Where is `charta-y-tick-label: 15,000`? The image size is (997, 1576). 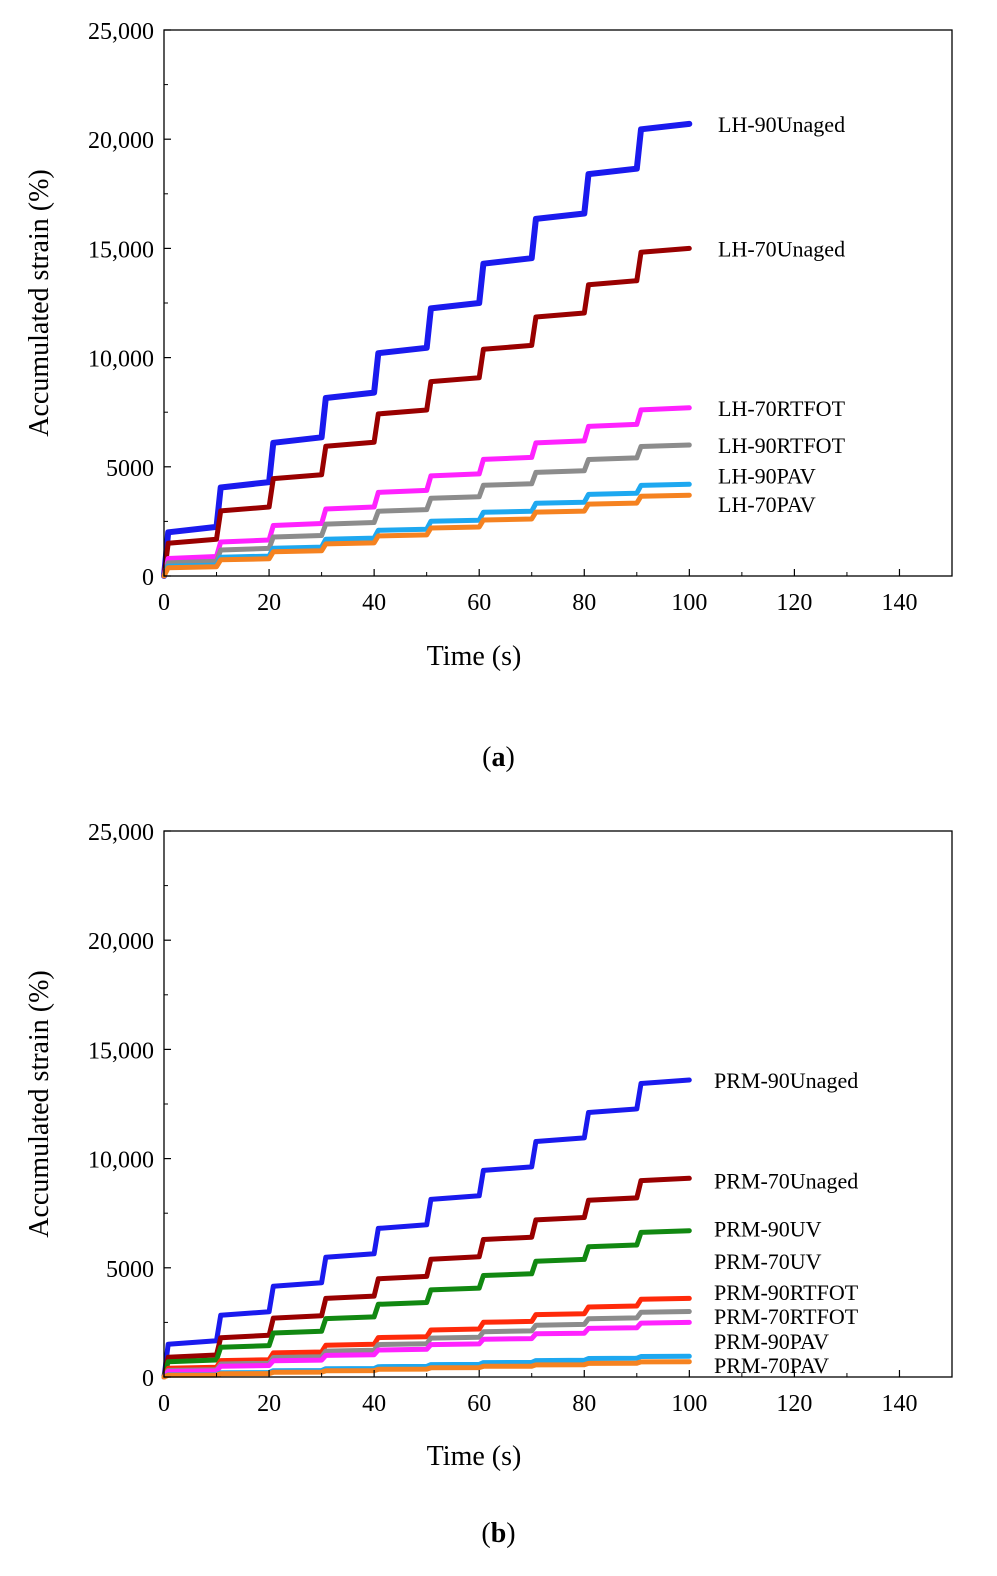 charta-y-tick-label: 15,000 is located at coordinates (121, 250).